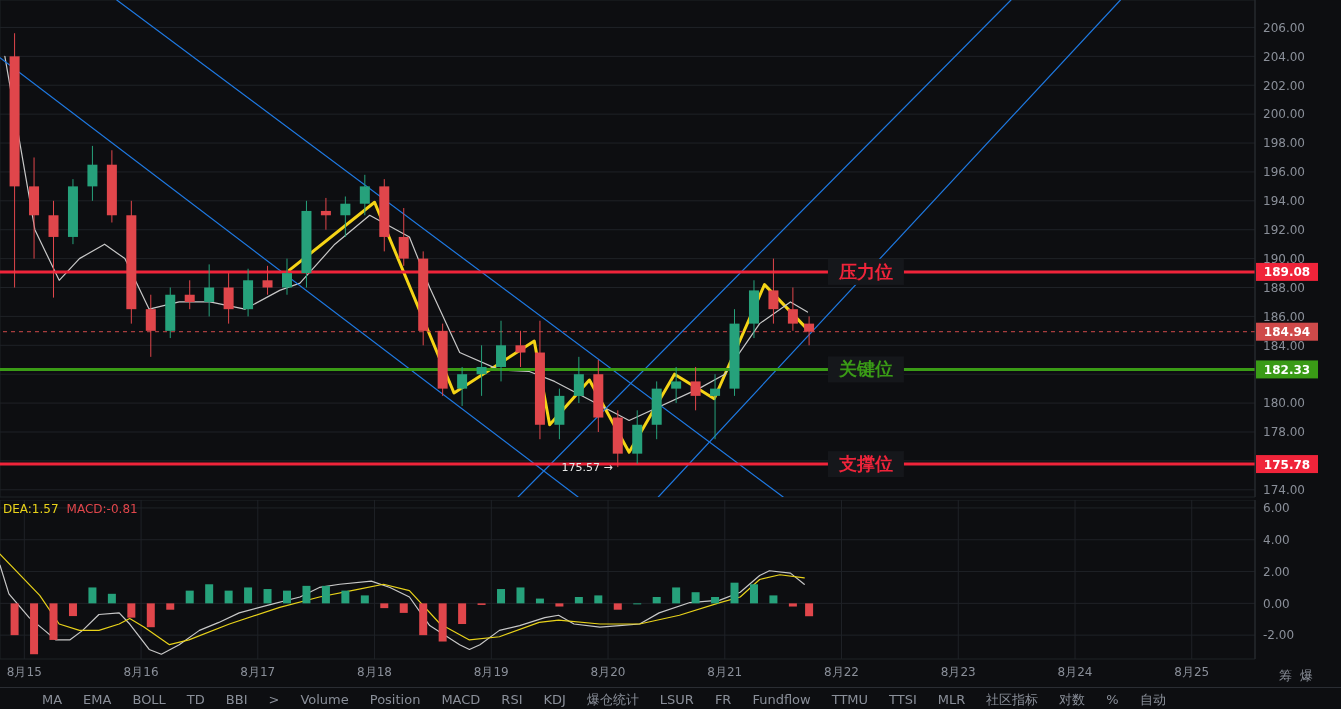 The image size is (1341, 709). What do you see at coordinates (1284, 85) in the screenshot?
I see `y-tick-label: 202.00` at bounding box center [1284, 85].